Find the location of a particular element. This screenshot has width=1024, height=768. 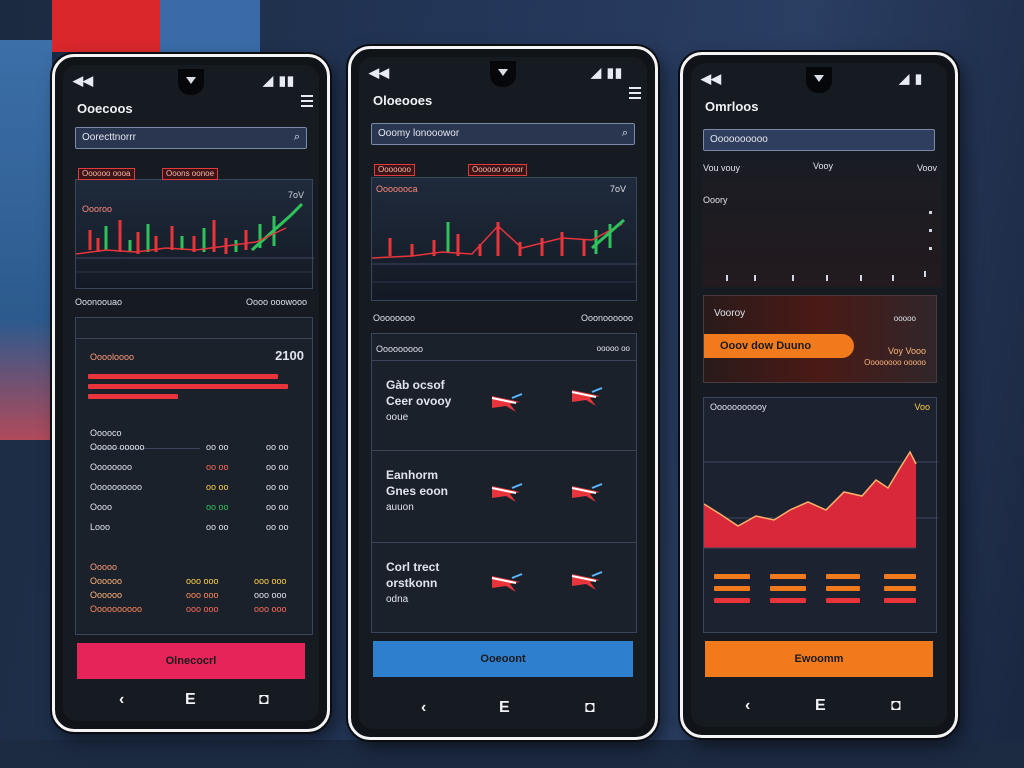

search-text: Oorecttnorrr is located at coordinates (109, 137).